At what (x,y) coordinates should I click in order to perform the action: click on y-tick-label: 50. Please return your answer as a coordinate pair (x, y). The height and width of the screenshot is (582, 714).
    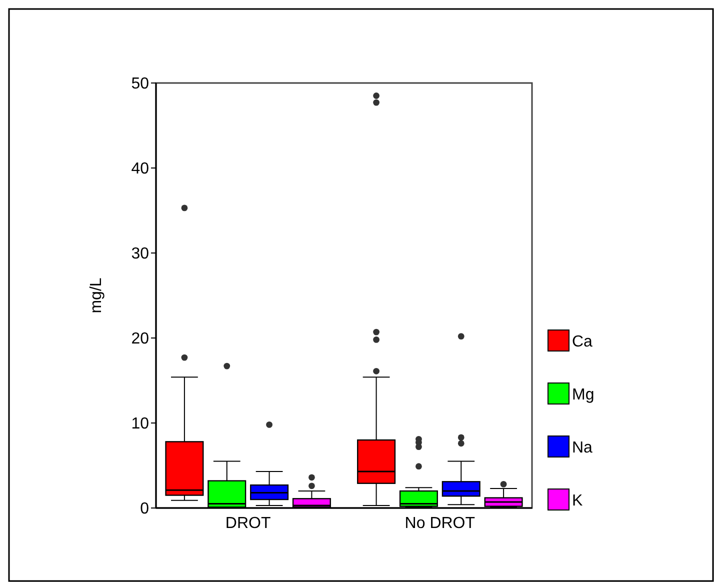
    Looking at the image, I should click on (140, 84).